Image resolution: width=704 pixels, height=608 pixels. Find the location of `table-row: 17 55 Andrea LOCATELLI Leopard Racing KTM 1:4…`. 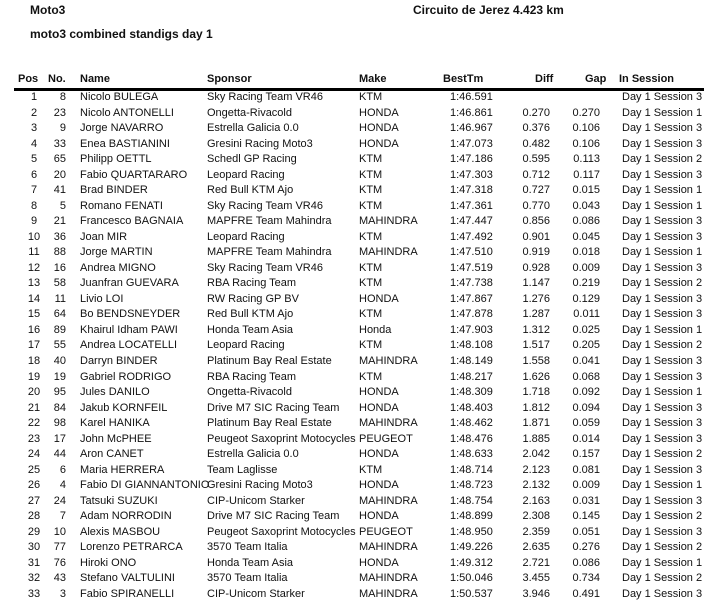

table-row: 17 55 Andrea LOCATELLI Leopard Racing KTM 1:4… is located at coordinates (352, 345).